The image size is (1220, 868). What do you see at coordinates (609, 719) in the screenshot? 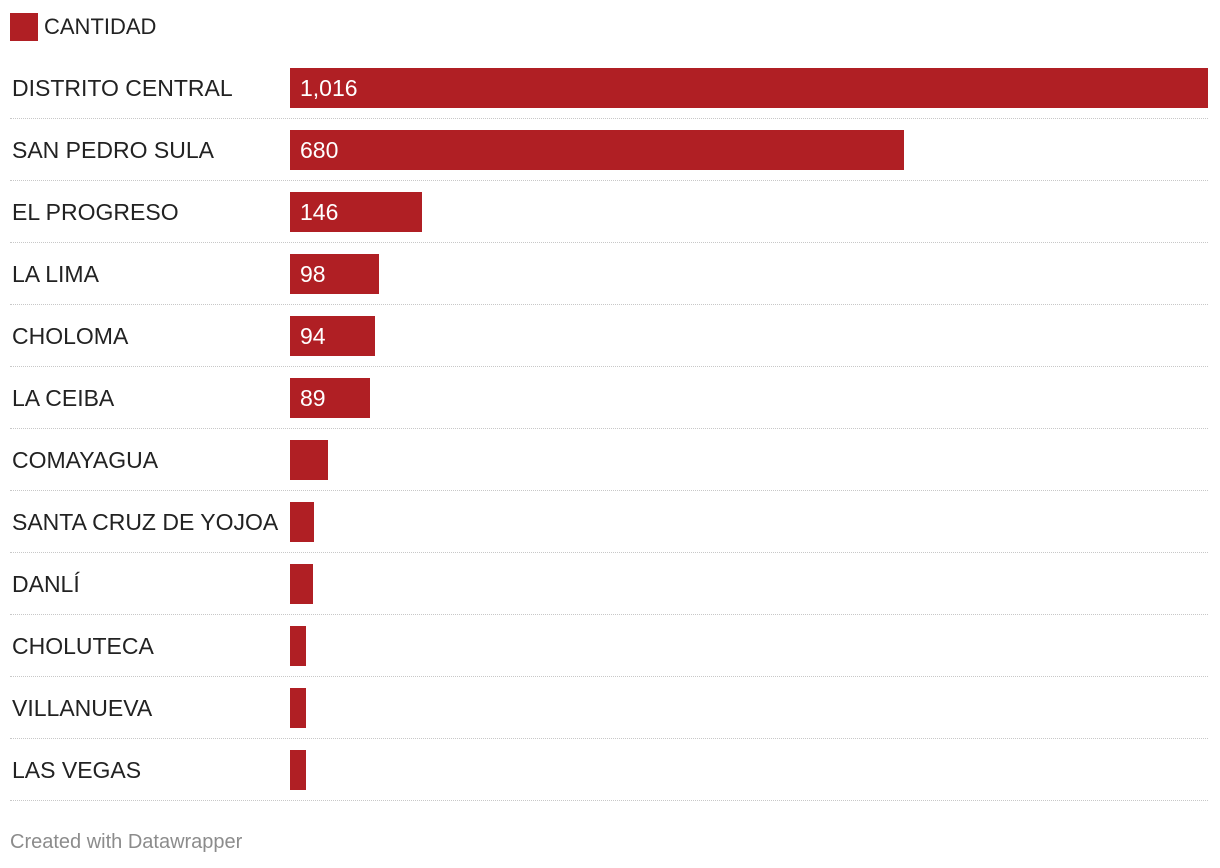
I see `chart-row: VILLANUEVA` at bounding box center [609, 719].